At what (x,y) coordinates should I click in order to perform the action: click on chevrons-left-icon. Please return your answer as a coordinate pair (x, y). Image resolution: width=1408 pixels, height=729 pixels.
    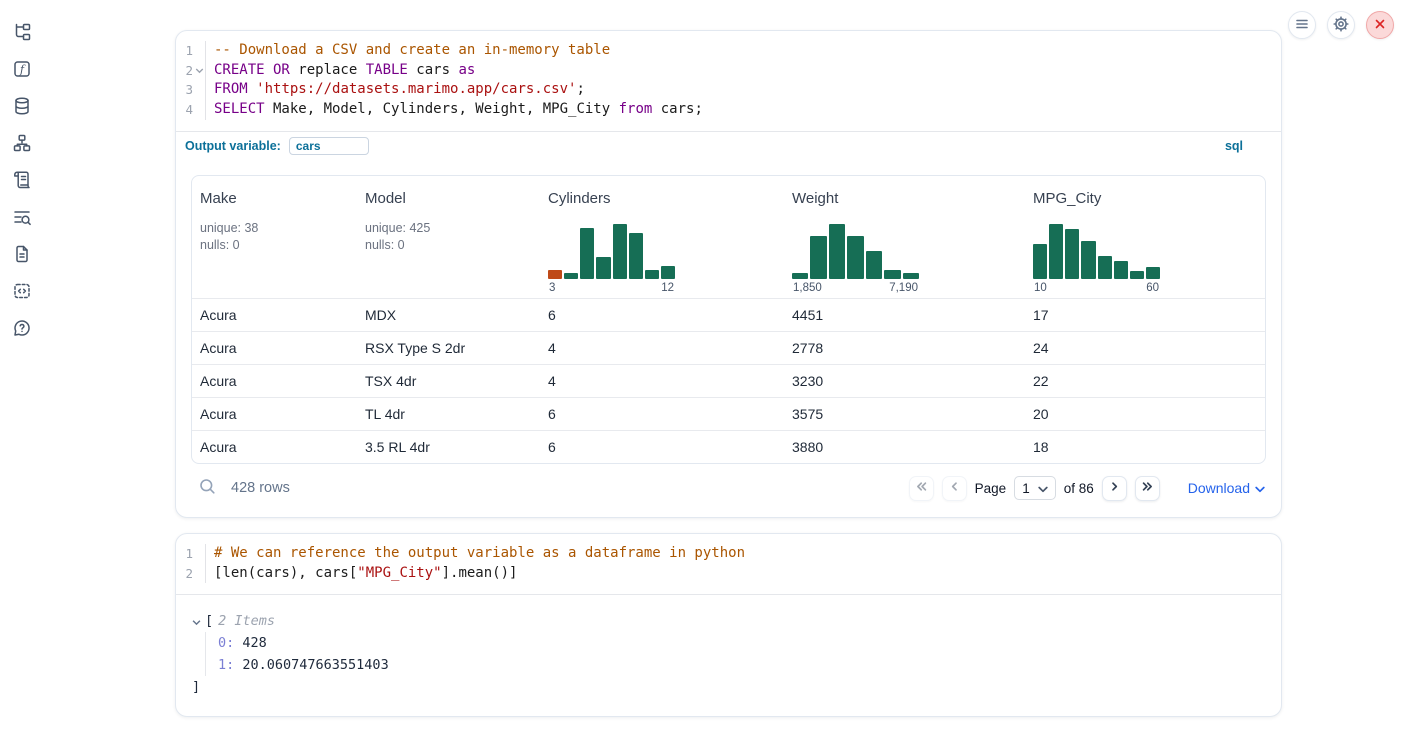
    Looking at the image, I should click on (921, 488).